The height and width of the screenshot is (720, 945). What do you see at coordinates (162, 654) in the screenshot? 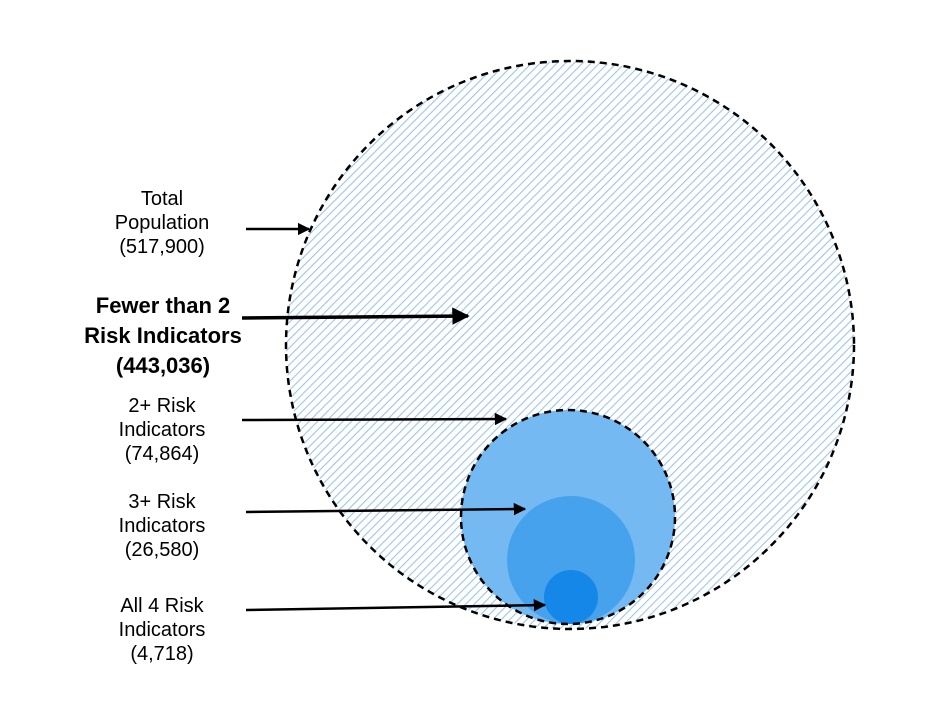
I see `label-count: (4,718)` at bounding box center [162, 654].